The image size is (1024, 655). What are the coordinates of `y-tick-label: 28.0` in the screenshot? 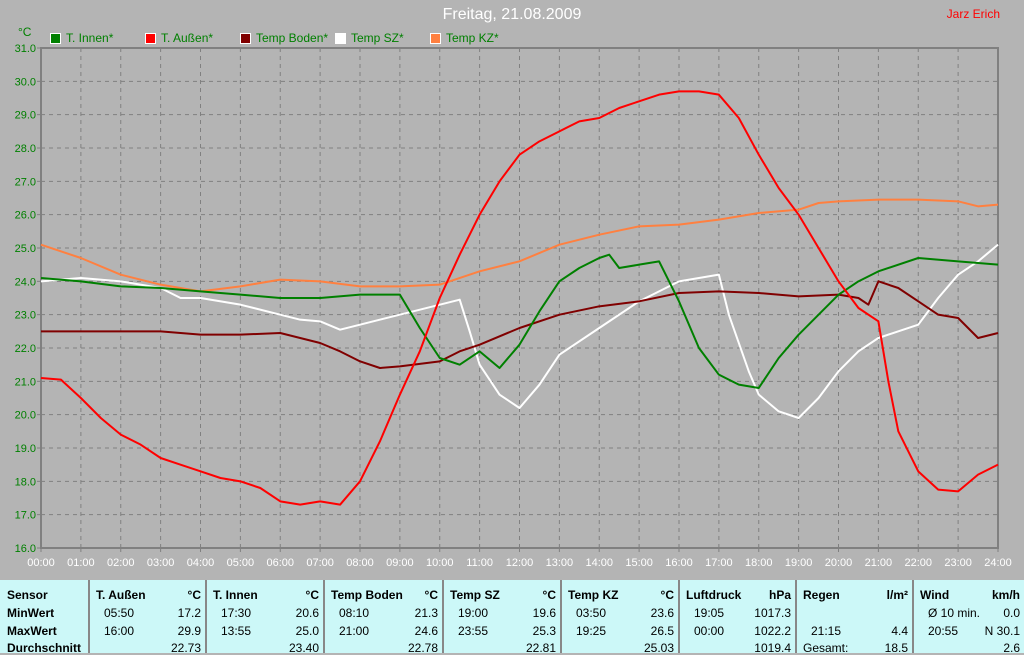 It's located at (25, 149).